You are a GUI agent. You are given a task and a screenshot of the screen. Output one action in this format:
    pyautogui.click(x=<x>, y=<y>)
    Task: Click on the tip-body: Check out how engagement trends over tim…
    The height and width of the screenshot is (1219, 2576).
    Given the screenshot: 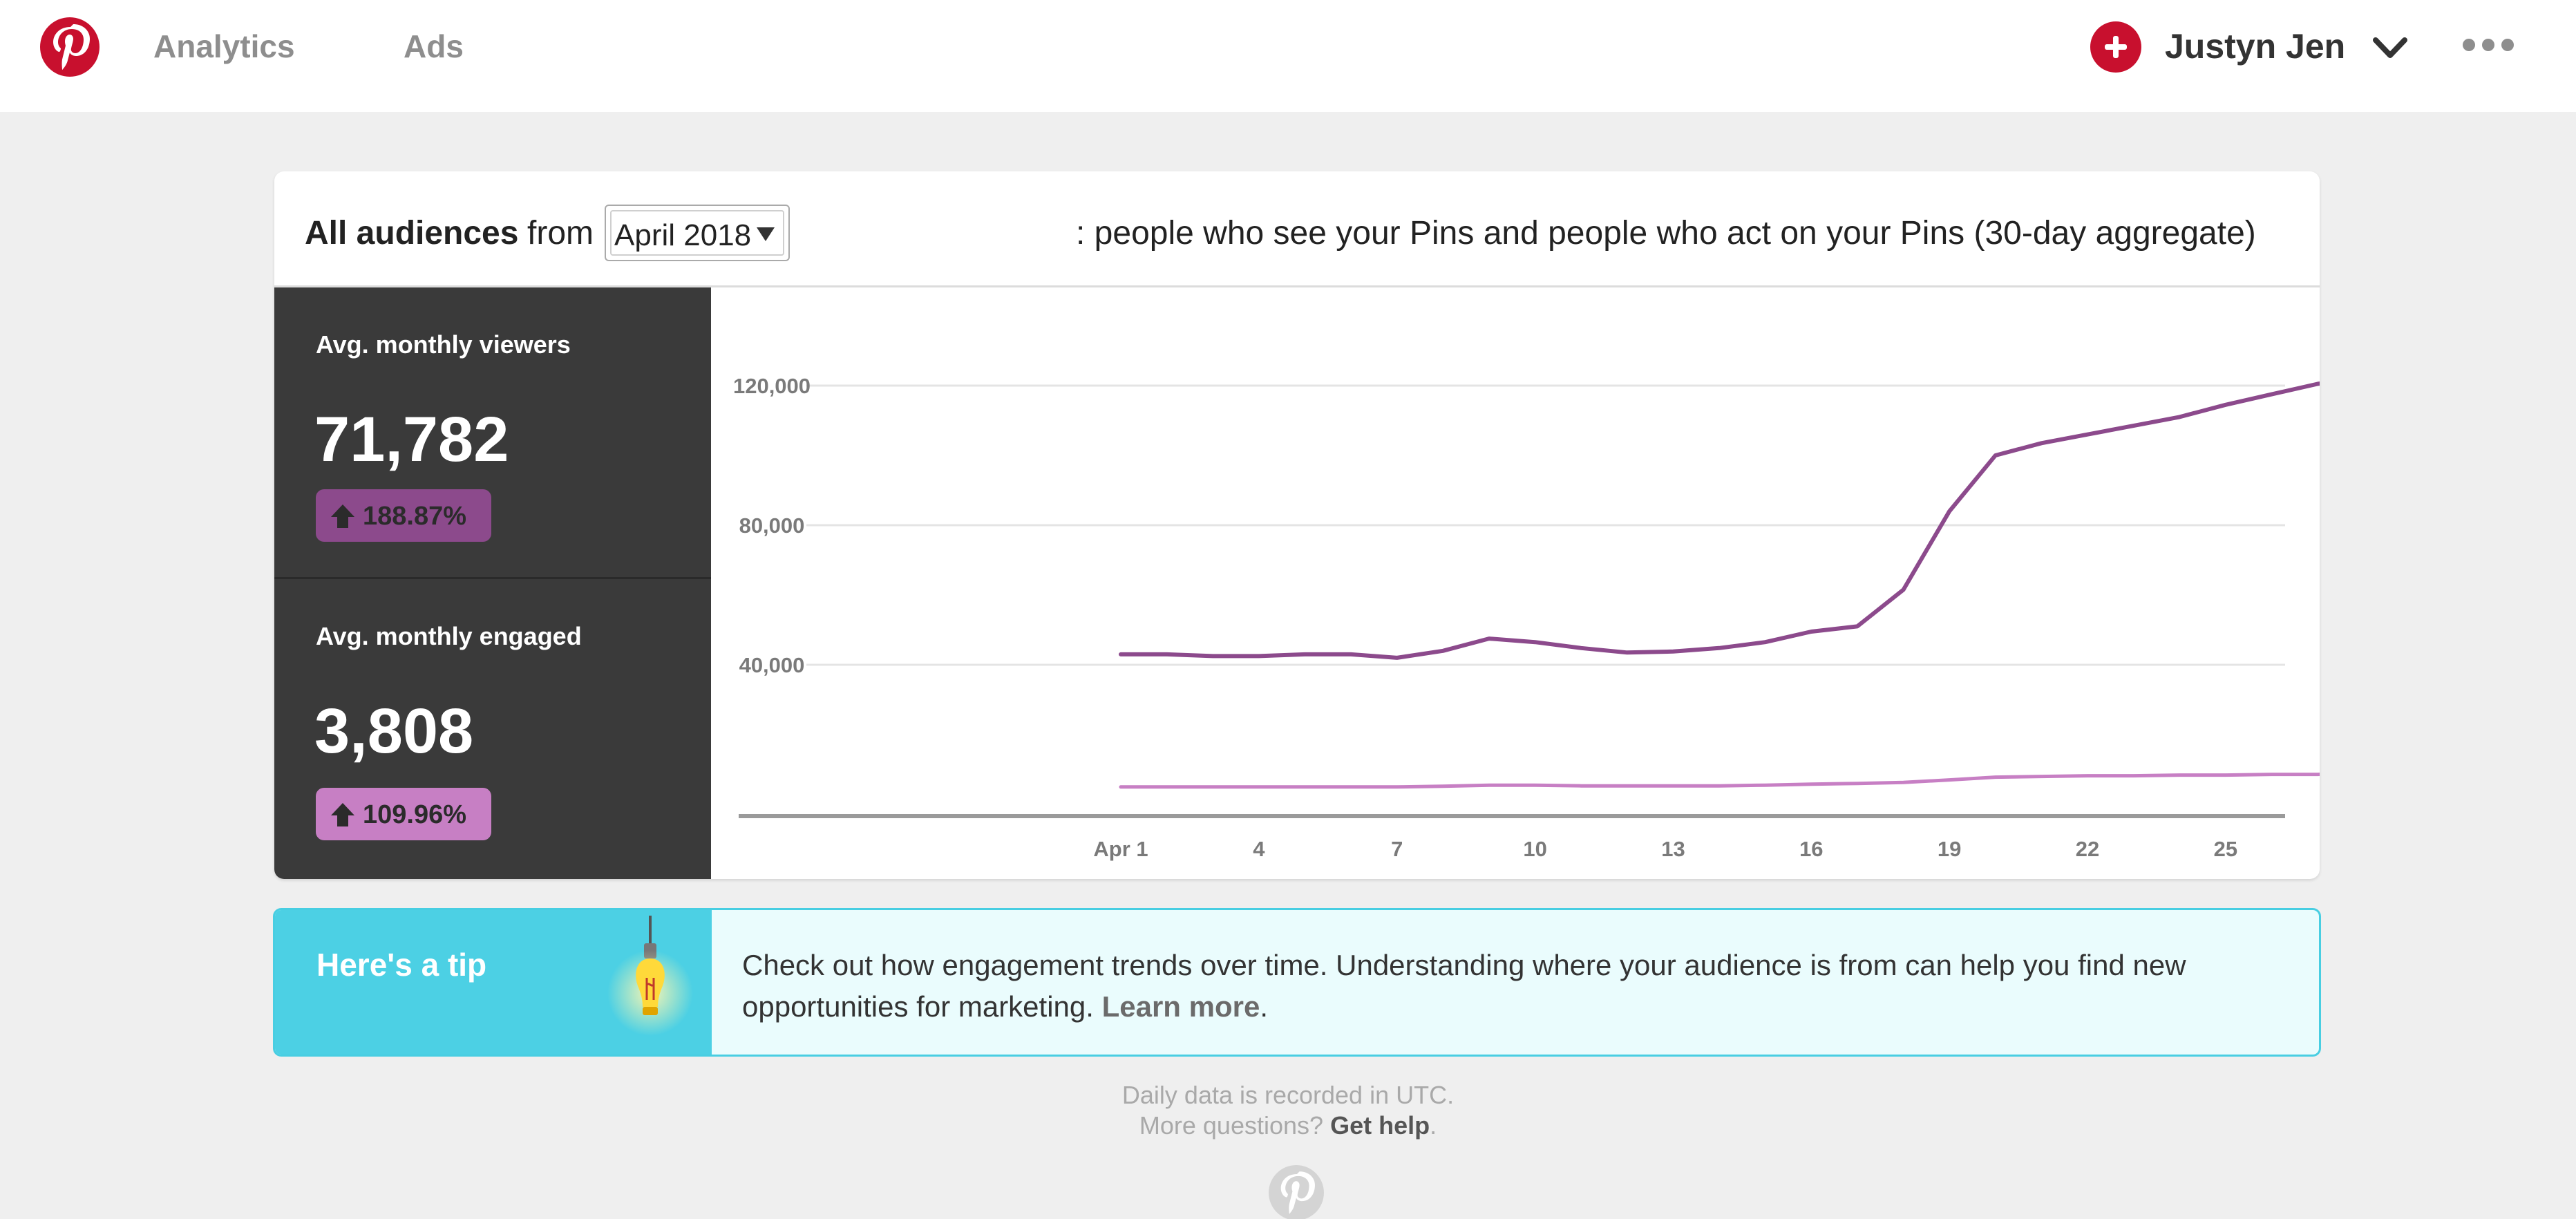 What is the action you would take?
    pyautogui.click(x=1464, y=986)
    